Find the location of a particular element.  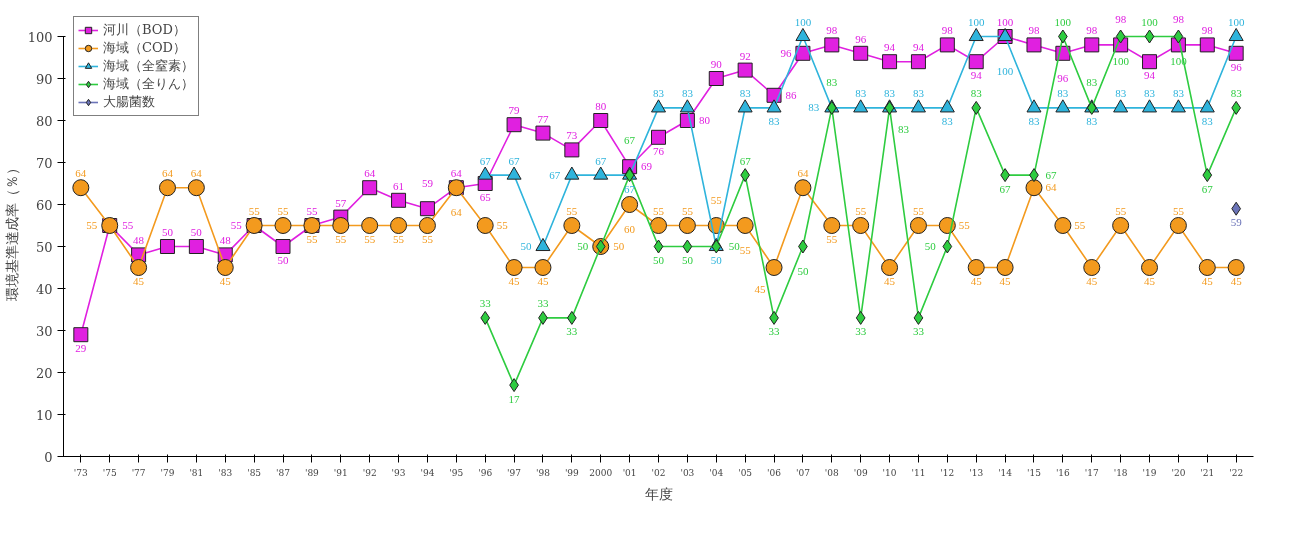

y-tick-label: 40 is located at coordinates (44, 289).